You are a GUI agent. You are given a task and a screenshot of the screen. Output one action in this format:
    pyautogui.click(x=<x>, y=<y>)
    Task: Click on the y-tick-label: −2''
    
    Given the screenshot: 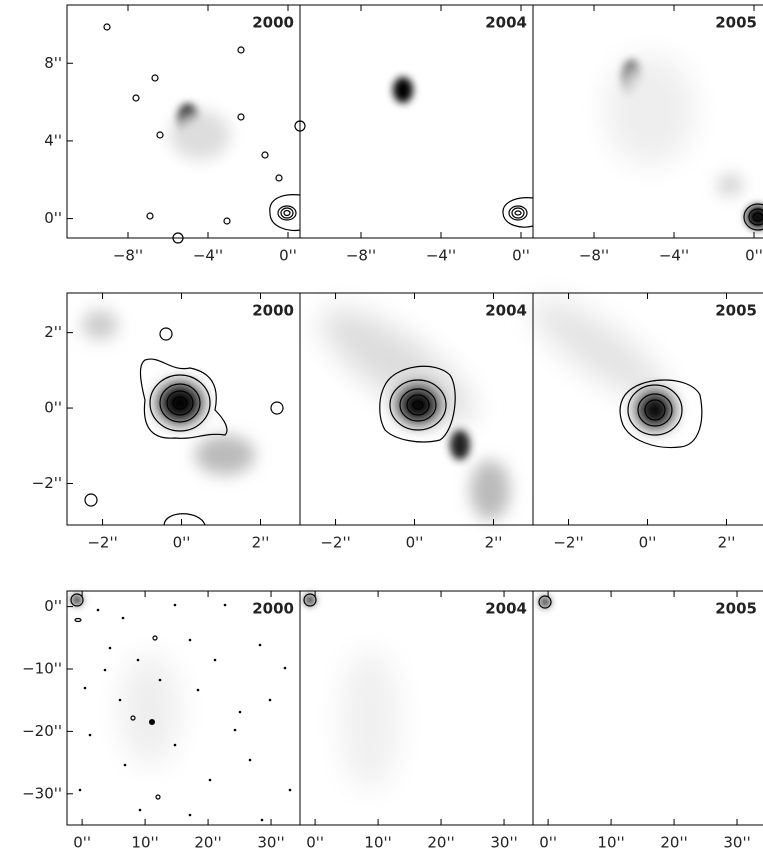 What is the action you would take?
    pyautogui.click(x=47, y=483)
    